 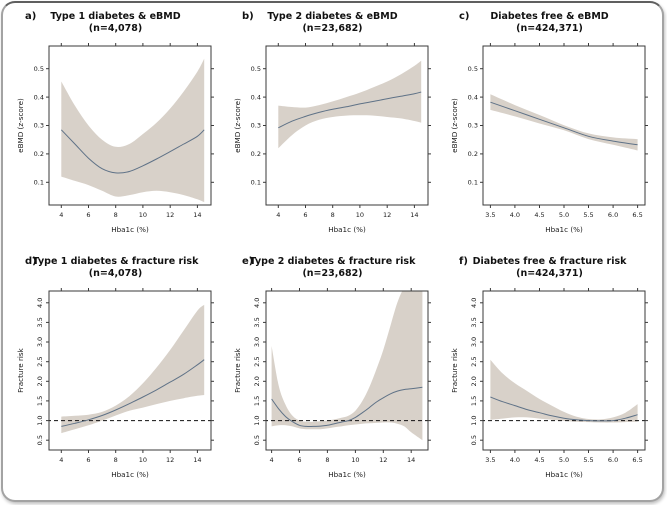 What do you see at coordinates (31, 261) in the screenshot?
I see `panel-d-label: d)` at bounding box center [31, 261].